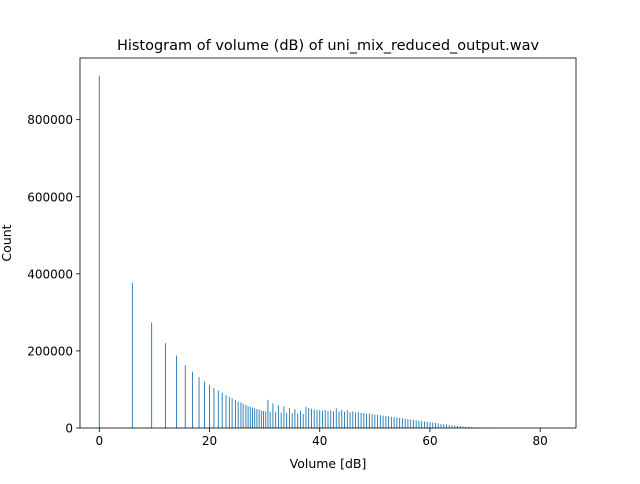 This screenshot has width=640, height=484. I want to click on x-axis-label: Volume [dB], so click(328, 463).